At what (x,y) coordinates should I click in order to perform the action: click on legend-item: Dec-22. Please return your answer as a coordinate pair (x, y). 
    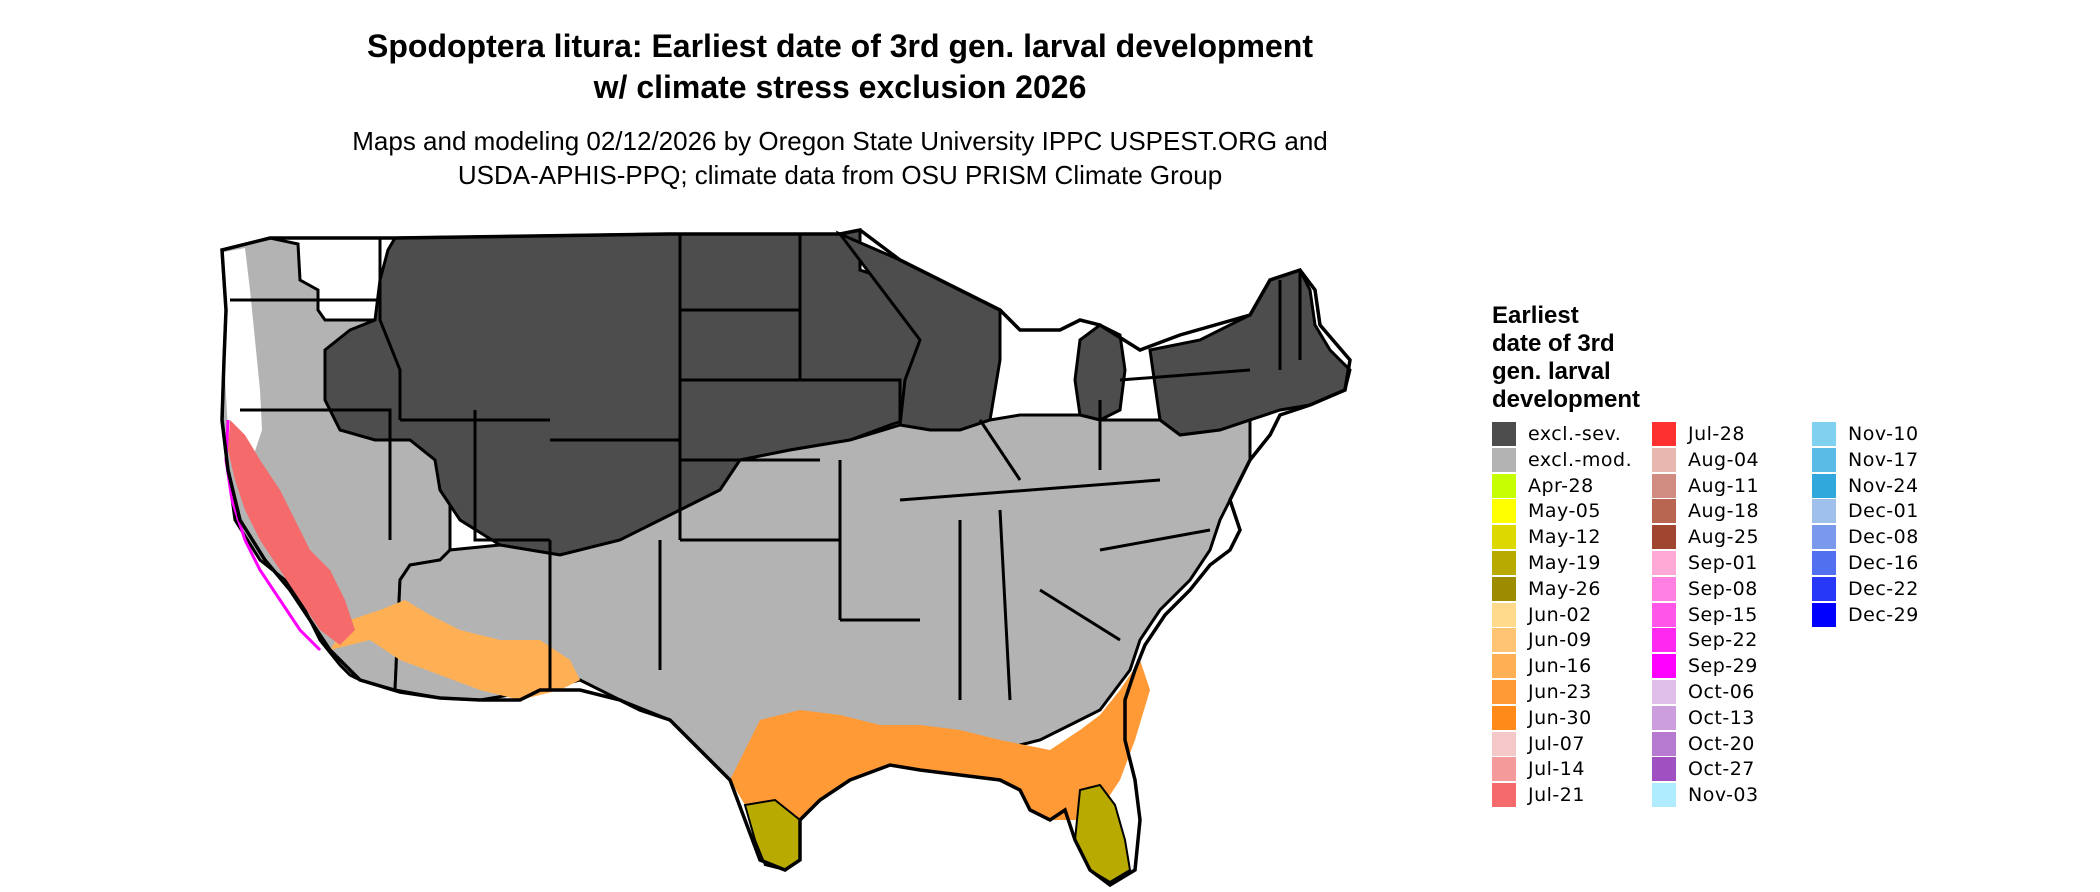
    Looking at the image, I should click on (1892, 588).